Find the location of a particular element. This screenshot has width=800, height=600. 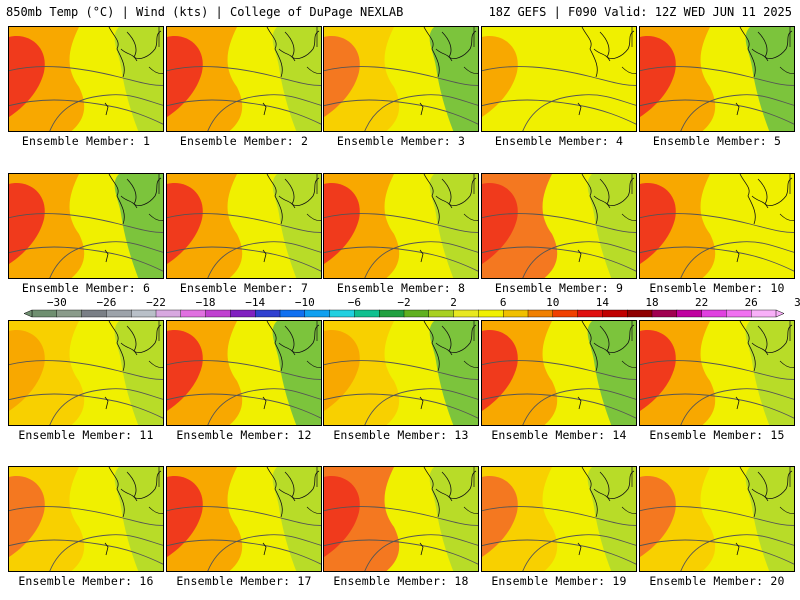

colorbar-tick-label: −10 is located at coordinates (305, 302).